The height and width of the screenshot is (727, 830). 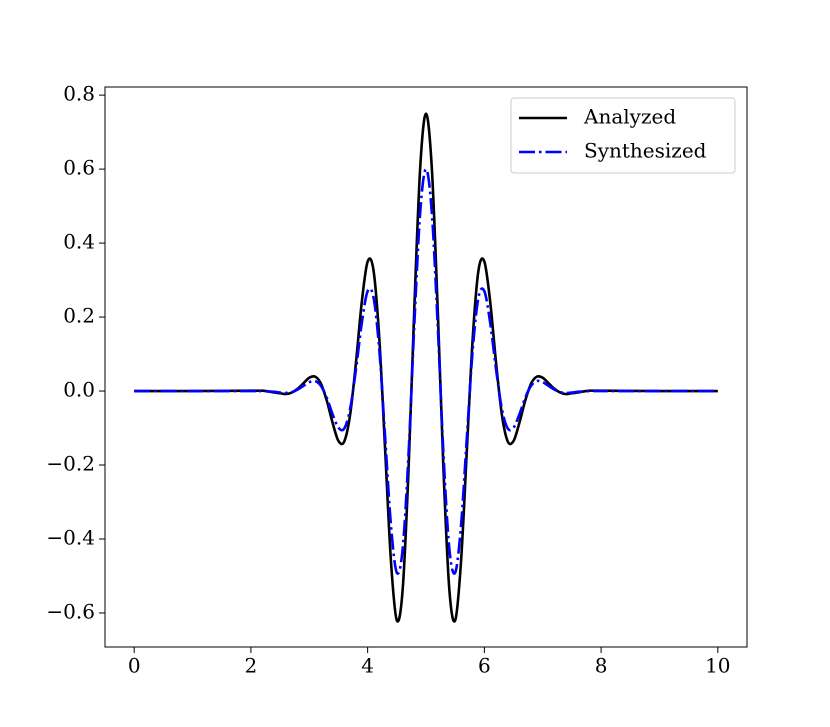 What do you see at coordinates (70, 537) in the screenshot?
I see `y-tick-label: −0.4` at bounding box center [70, 537].